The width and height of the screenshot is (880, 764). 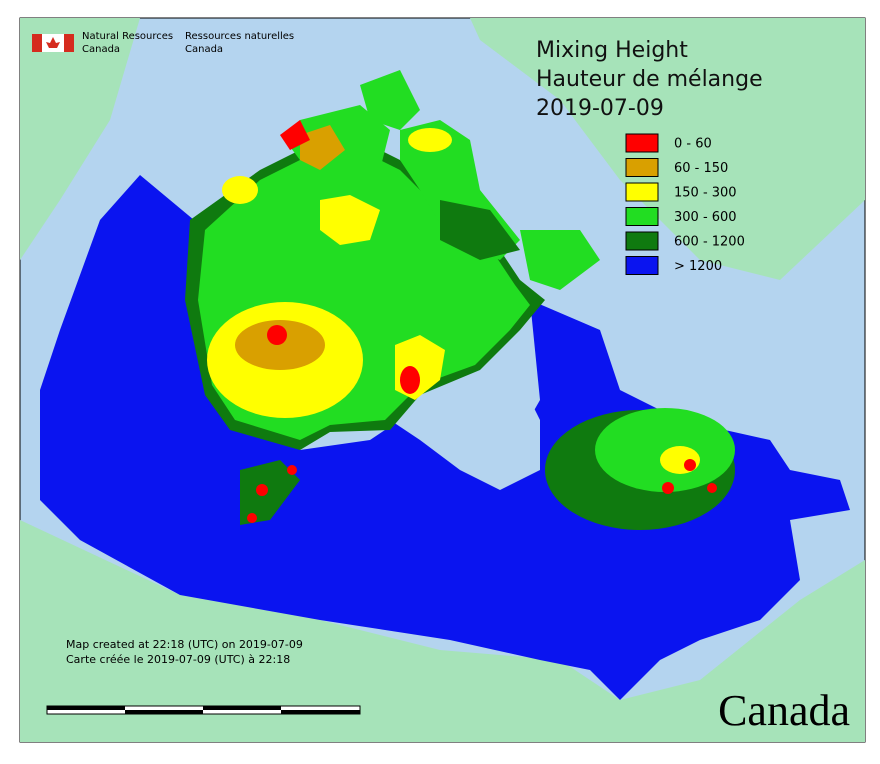 What do you see at coordinates (705, 217) in the screenshot?
I see `legend-label: 300 - 600` at bounding box center [705, 217].